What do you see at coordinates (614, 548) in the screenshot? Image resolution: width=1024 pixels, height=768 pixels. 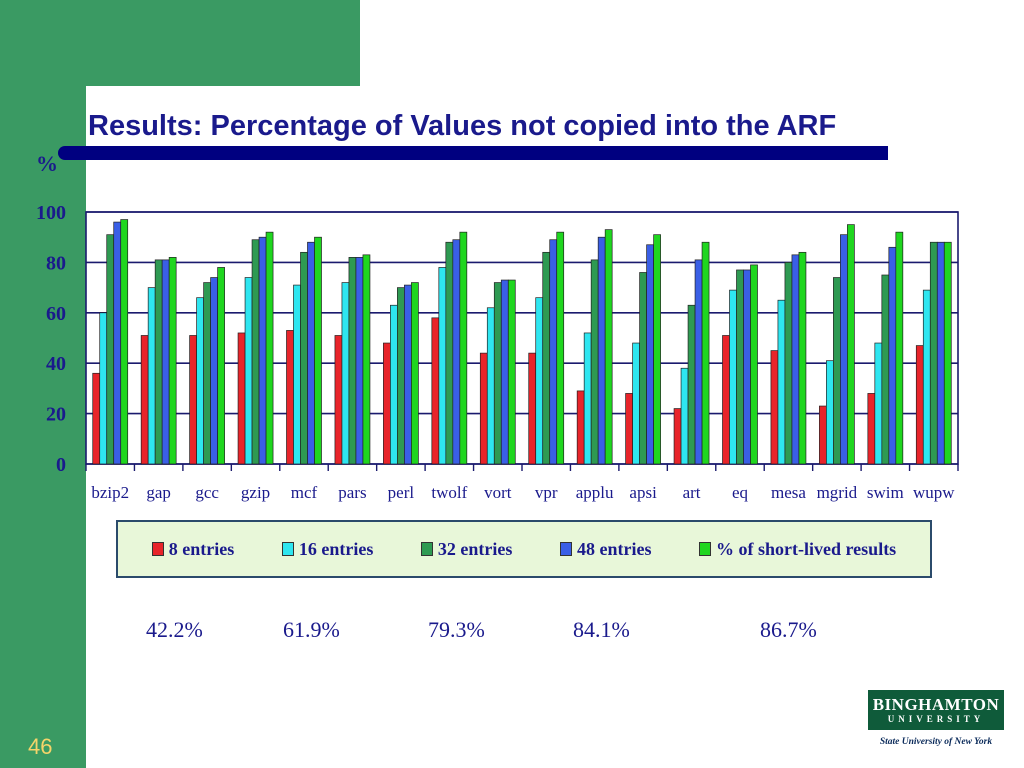 I see `legend-label: 48 entries` at bounding box center [614, 548].